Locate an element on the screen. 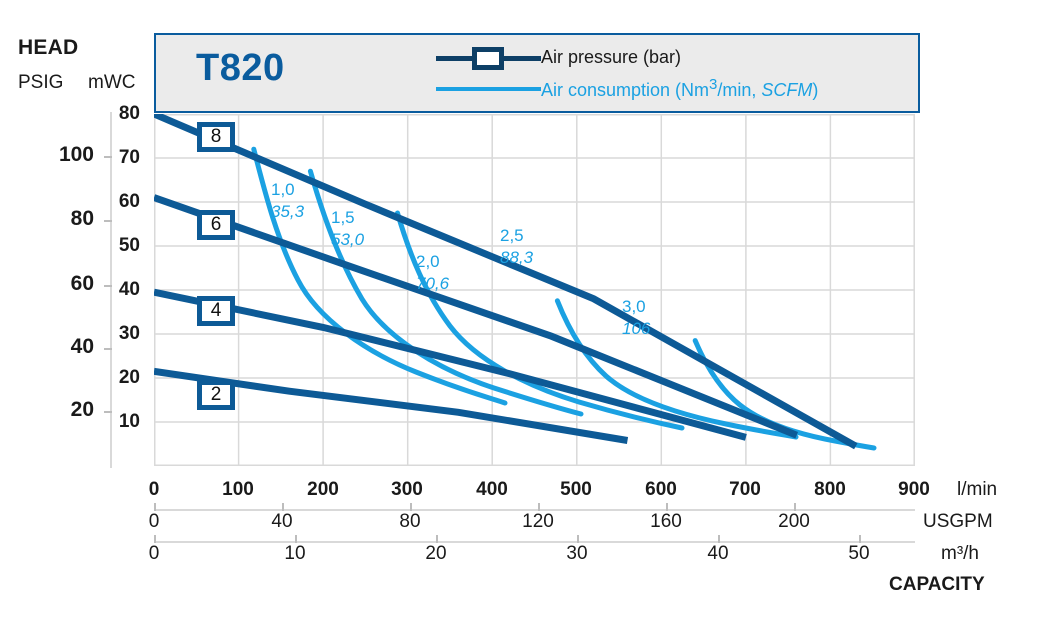 The image size is (1045, 622). mwc-tick-label: 20 is located at coordinates (129, 377).